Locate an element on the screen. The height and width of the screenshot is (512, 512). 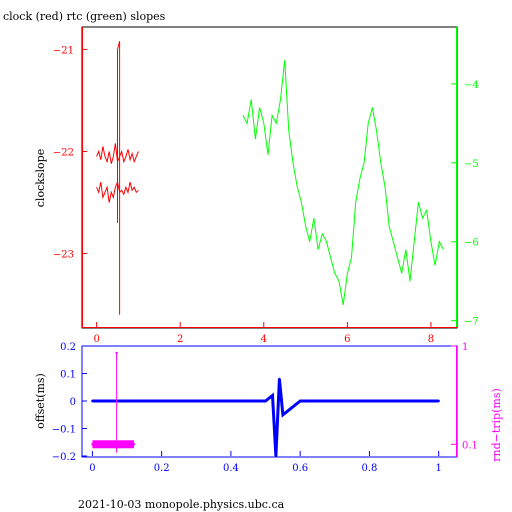
bottom-x-tick-label: 0.8 is located at coordinates (369, 468).